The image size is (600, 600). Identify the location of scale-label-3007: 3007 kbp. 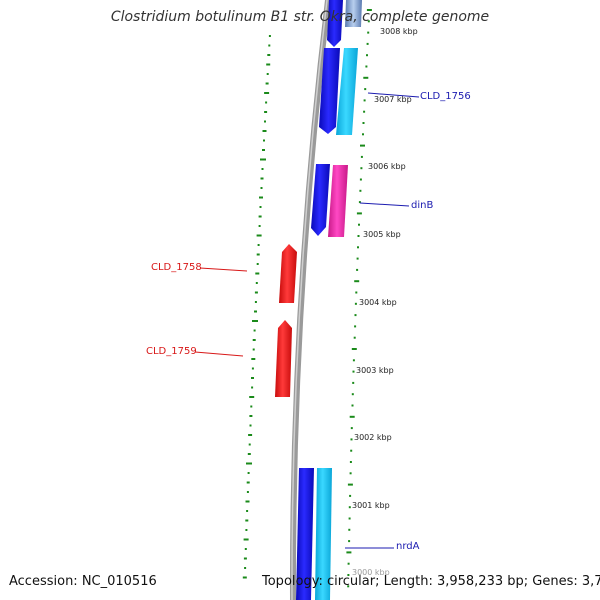
(393, 99).